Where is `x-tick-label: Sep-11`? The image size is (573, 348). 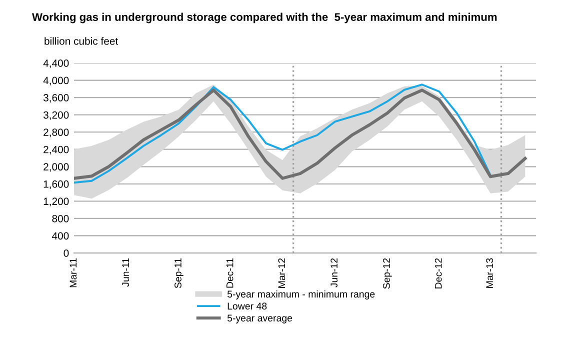 x-tick-label: Sep-11 is located at coordinates (179, 273).